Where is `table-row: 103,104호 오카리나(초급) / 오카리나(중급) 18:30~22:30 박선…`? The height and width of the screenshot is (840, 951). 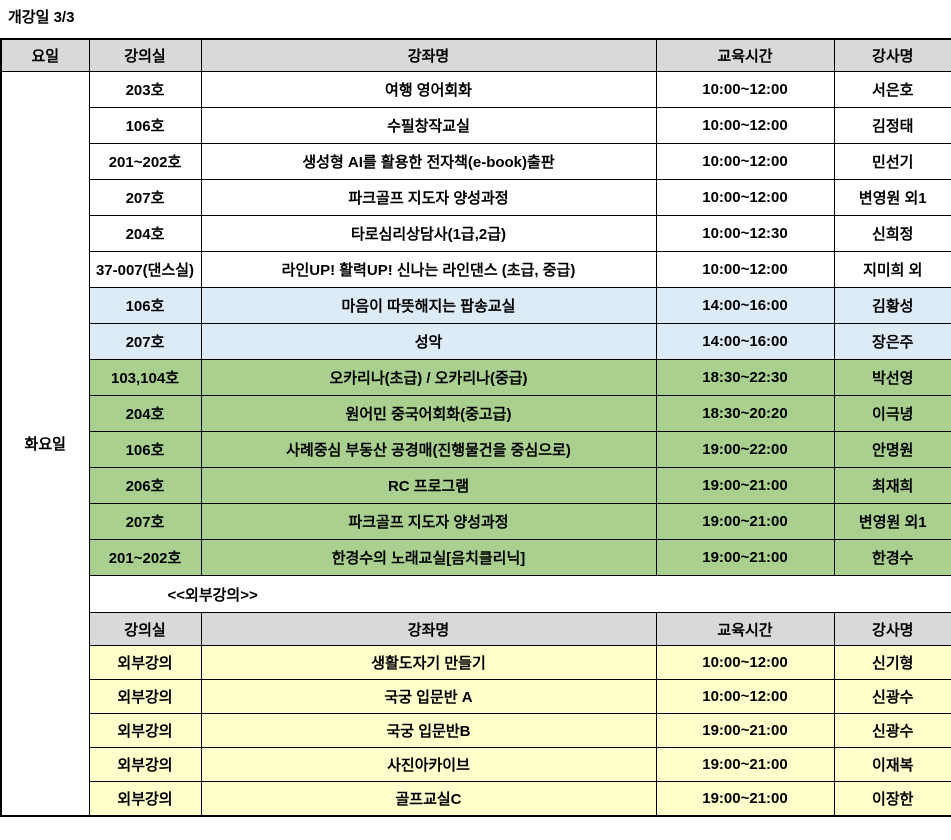 table-row: 103,104호 오카리나(초급) / 오카리나(중급) 18:30~22:30 박선… is located at coordinates (476, 377).